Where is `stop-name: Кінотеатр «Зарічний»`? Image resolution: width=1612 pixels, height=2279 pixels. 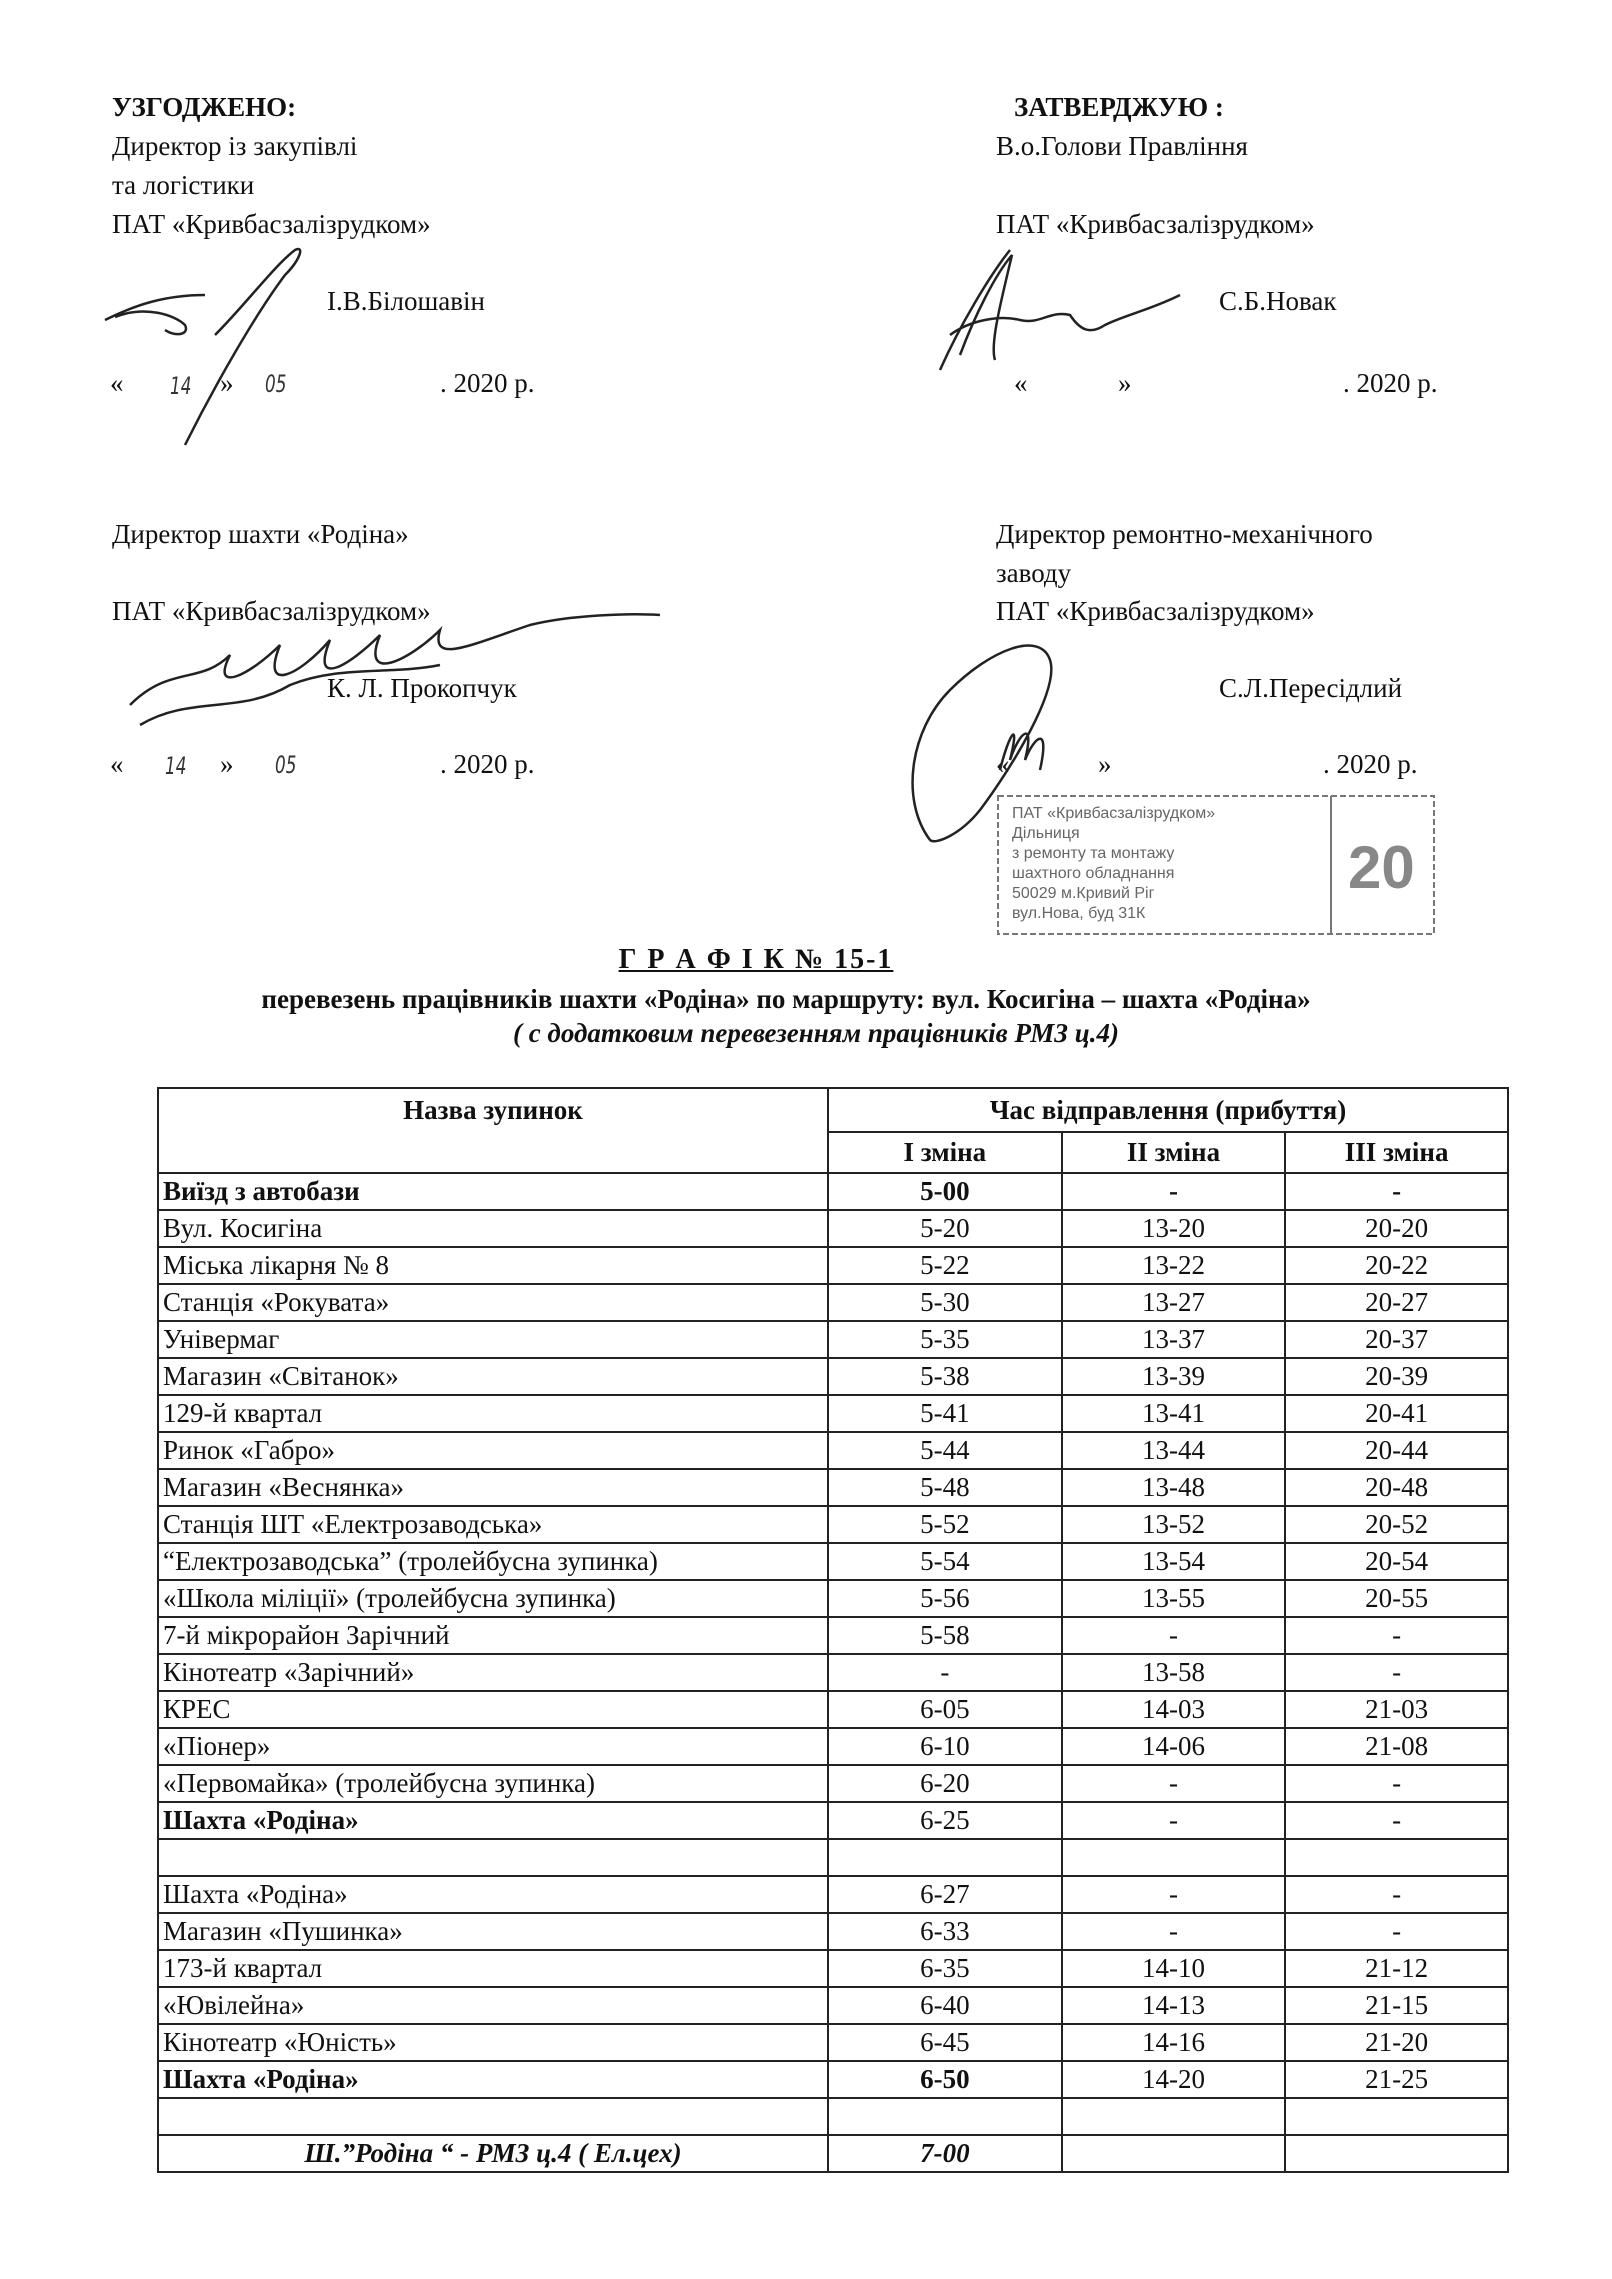
stop-name: Кінотеатр «Зарічний» is located at coordinates (493, 1672).